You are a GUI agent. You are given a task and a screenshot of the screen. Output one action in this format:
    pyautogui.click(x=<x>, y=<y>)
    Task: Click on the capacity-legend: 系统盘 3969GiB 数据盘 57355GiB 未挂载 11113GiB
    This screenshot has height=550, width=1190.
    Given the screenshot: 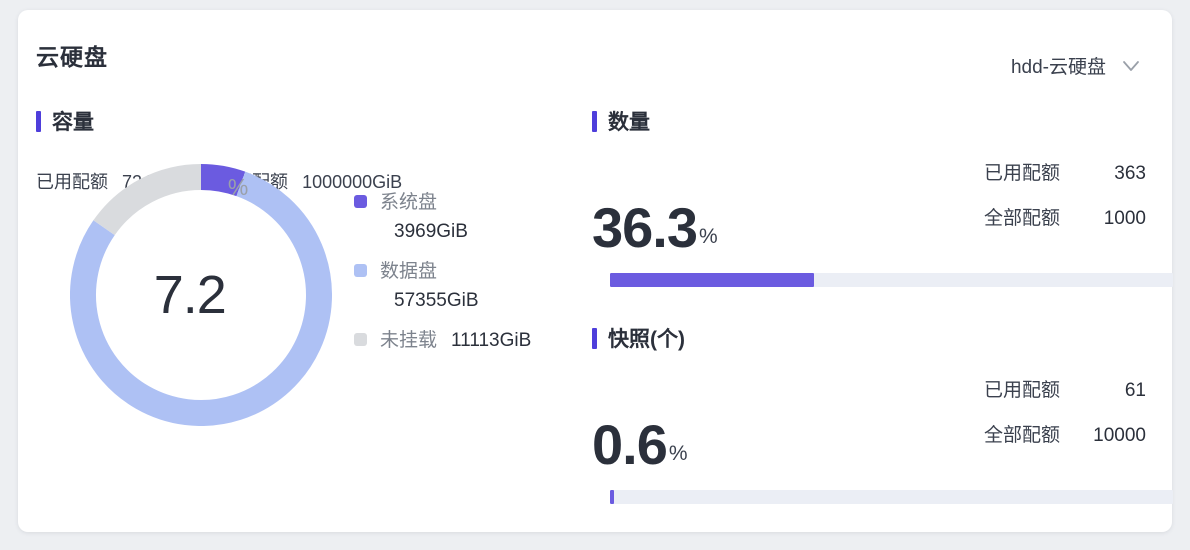 What is the action you would take?
    pyautogui.click(x=474, y=276)
    